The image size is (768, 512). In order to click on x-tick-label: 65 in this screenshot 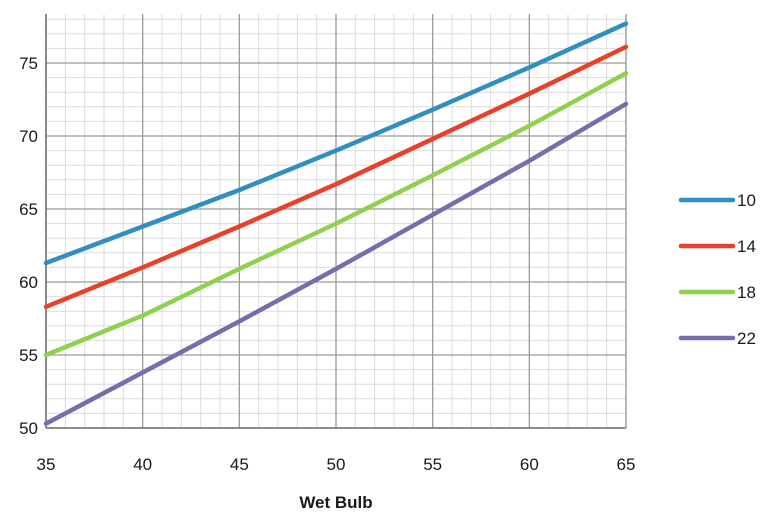, I will do `click(626, 464)`.